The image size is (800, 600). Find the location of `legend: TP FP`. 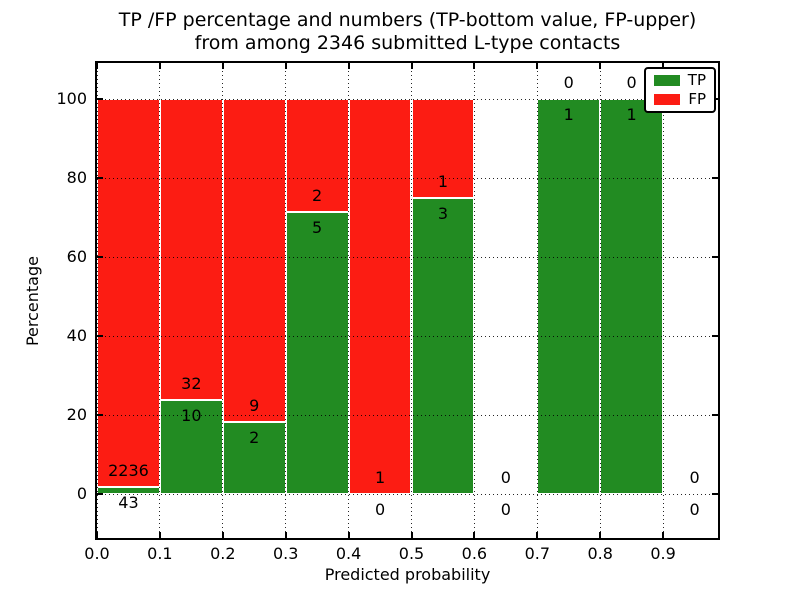

legend: TP FP is located at coordinates (680, 90).